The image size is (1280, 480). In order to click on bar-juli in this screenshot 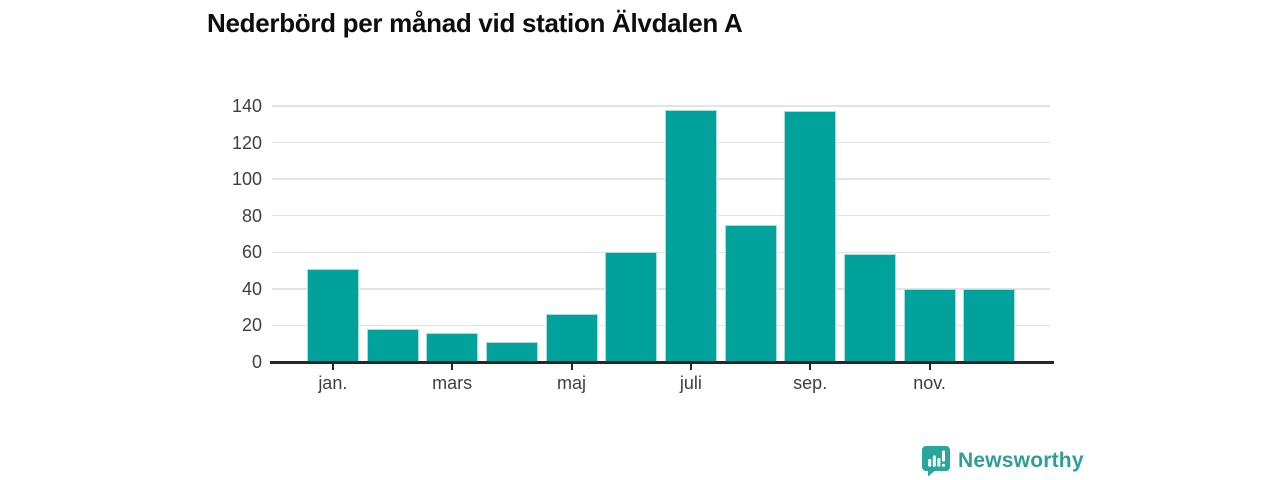, I will do `click(690, 235)`.